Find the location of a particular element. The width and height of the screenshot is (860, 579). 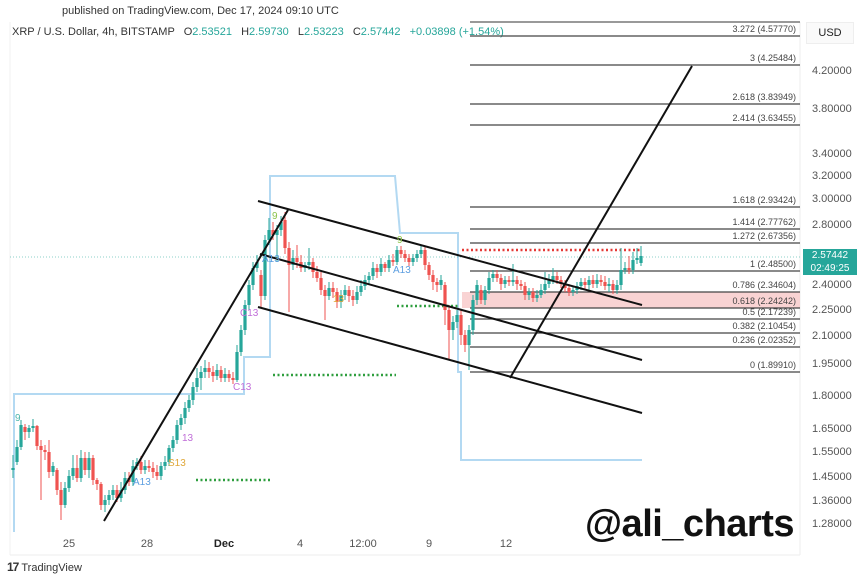

fib-level-label: 2.414 (3.63455) is located at coordinates (764, 118).